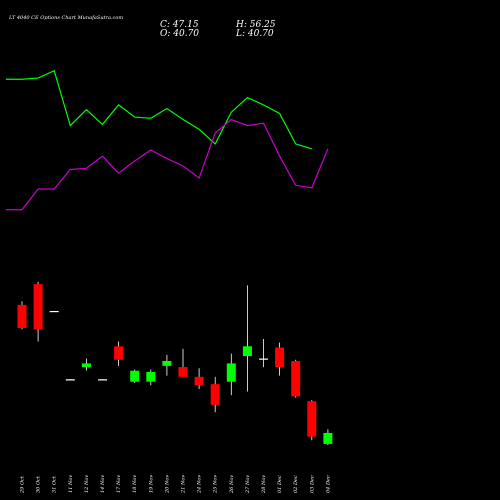 This screenshot has width=500, height=500. Describe the element at coordinates (167, 164) in the screenshot. I see `lower-line` at that location.